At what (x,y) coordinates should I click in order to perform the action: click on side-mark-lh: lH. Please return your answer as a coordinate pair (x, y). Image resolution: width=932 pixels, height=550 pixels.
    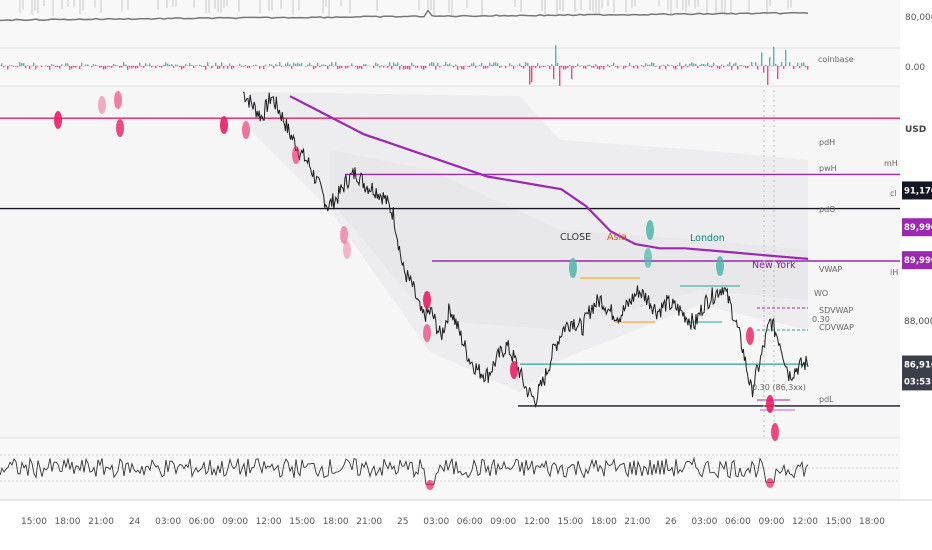
    Looking at the image, I should click on (894, 272).